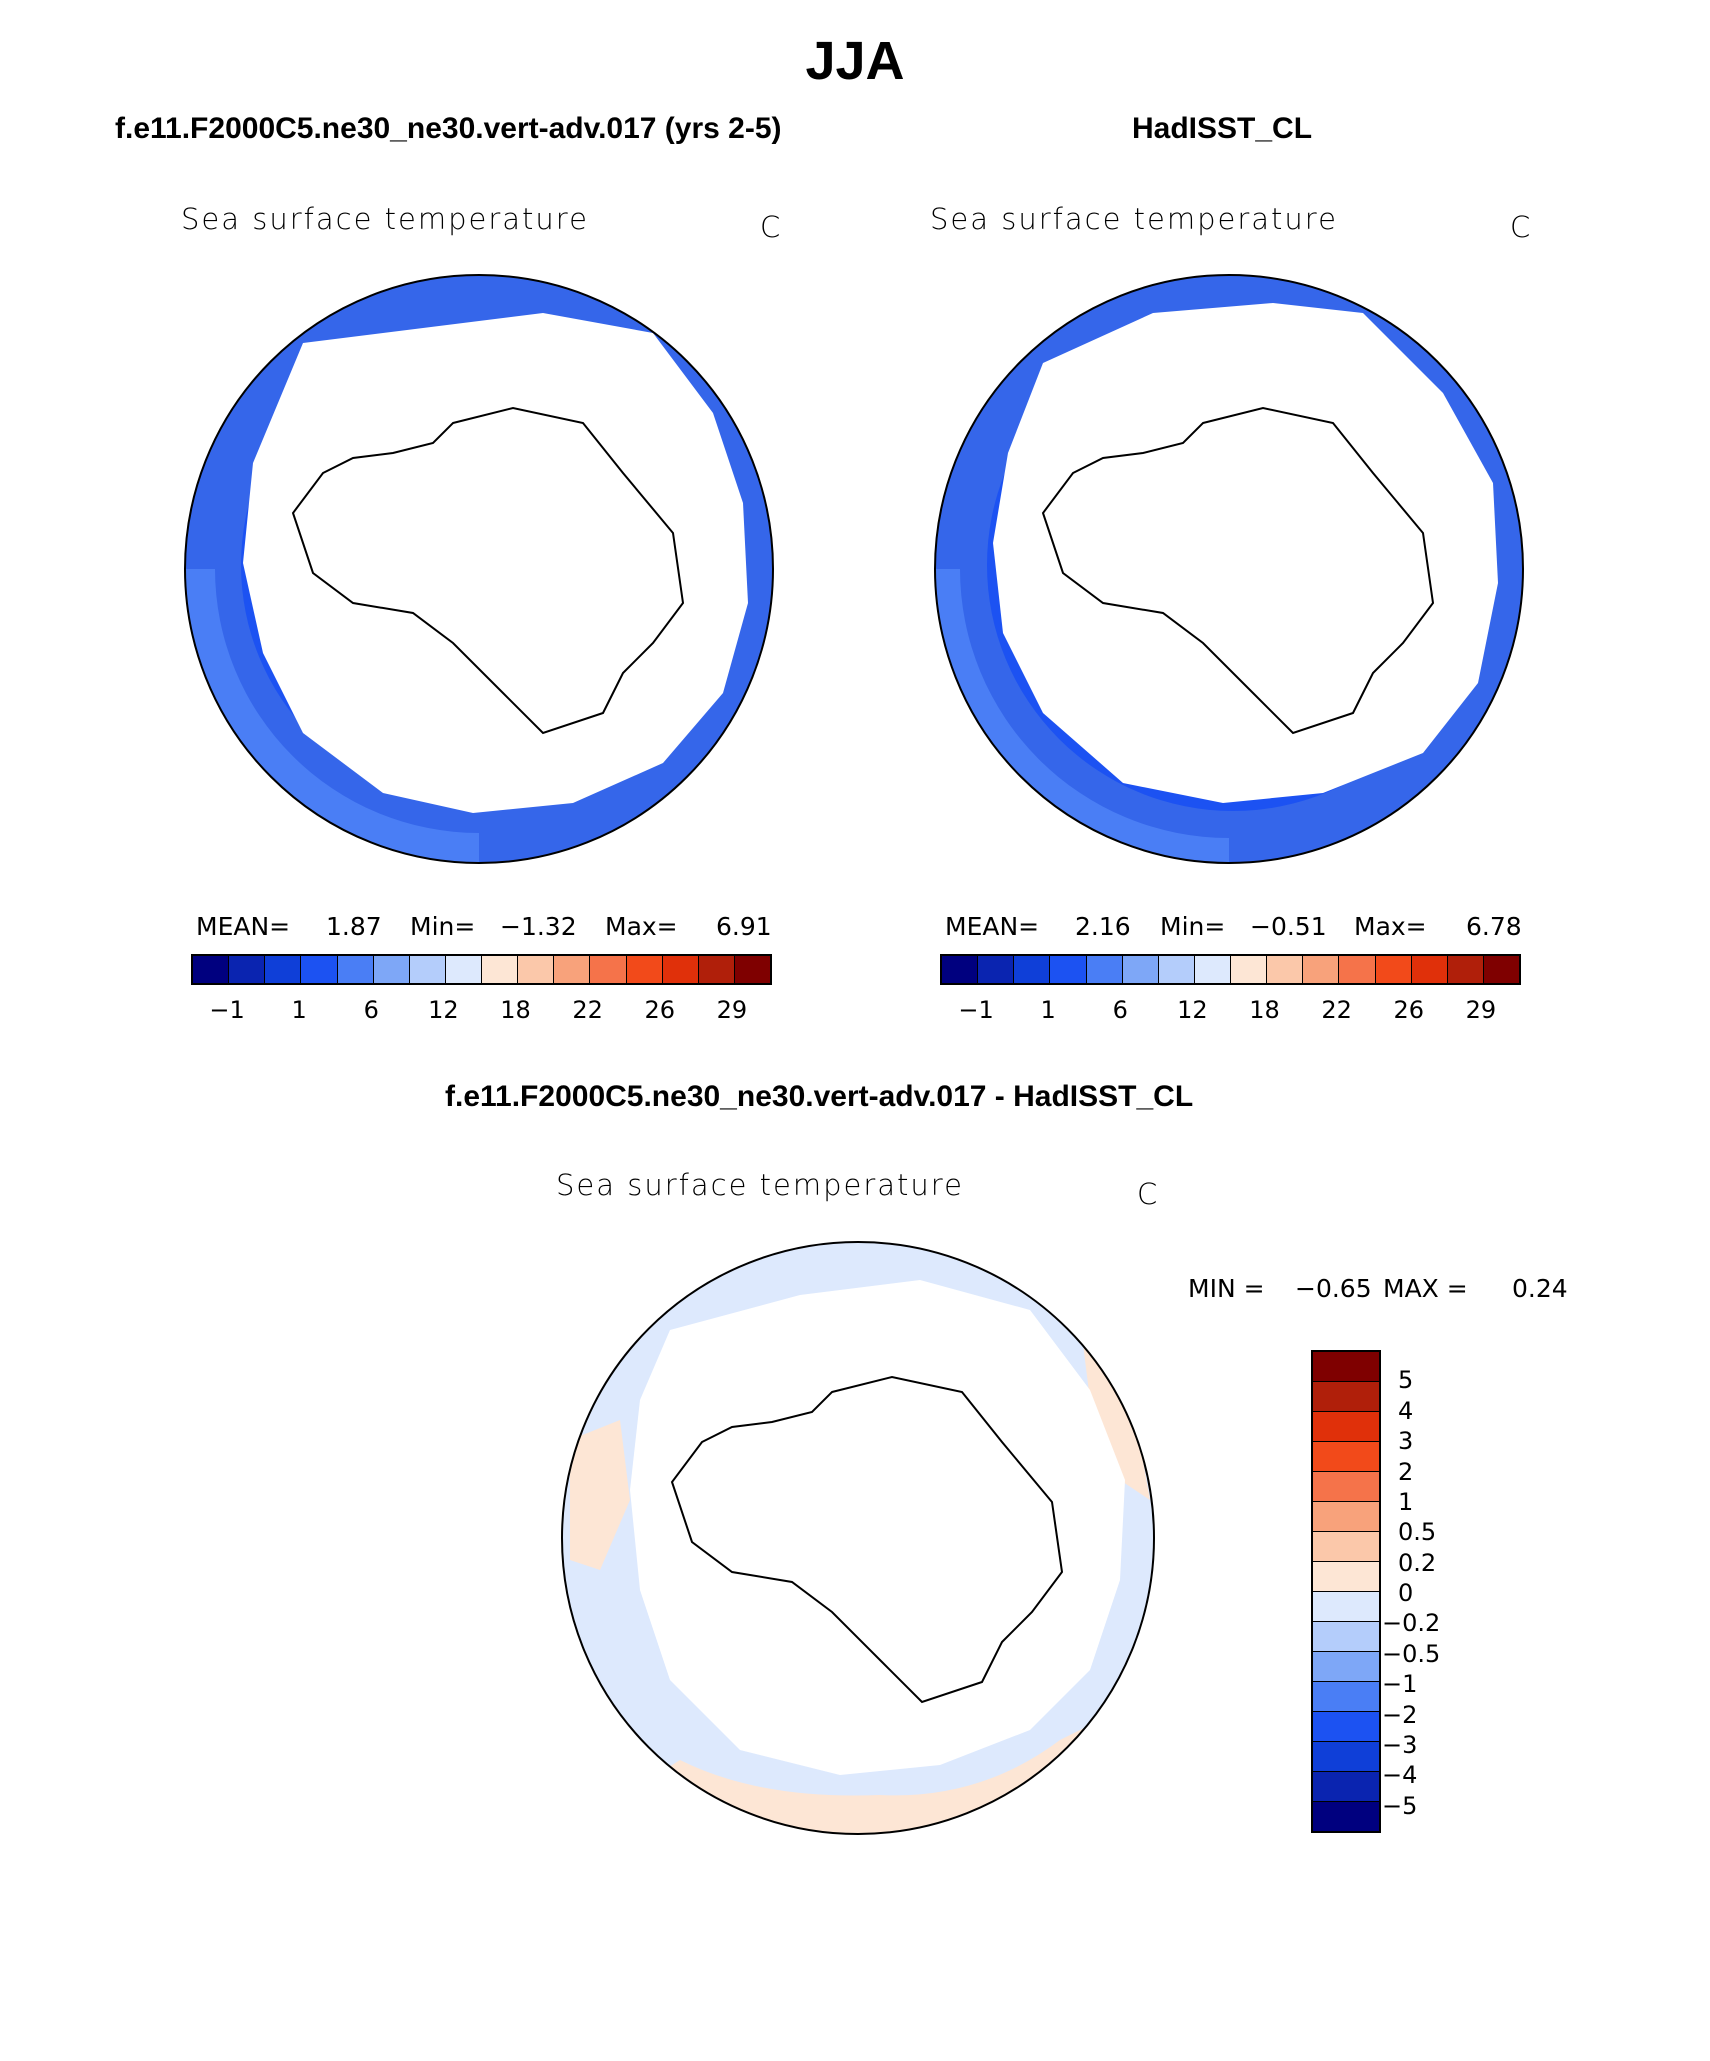  Describe the element at coordinates (1425, 1288) in the screenshot. I see `diff-max-label: MAX =` at that location.